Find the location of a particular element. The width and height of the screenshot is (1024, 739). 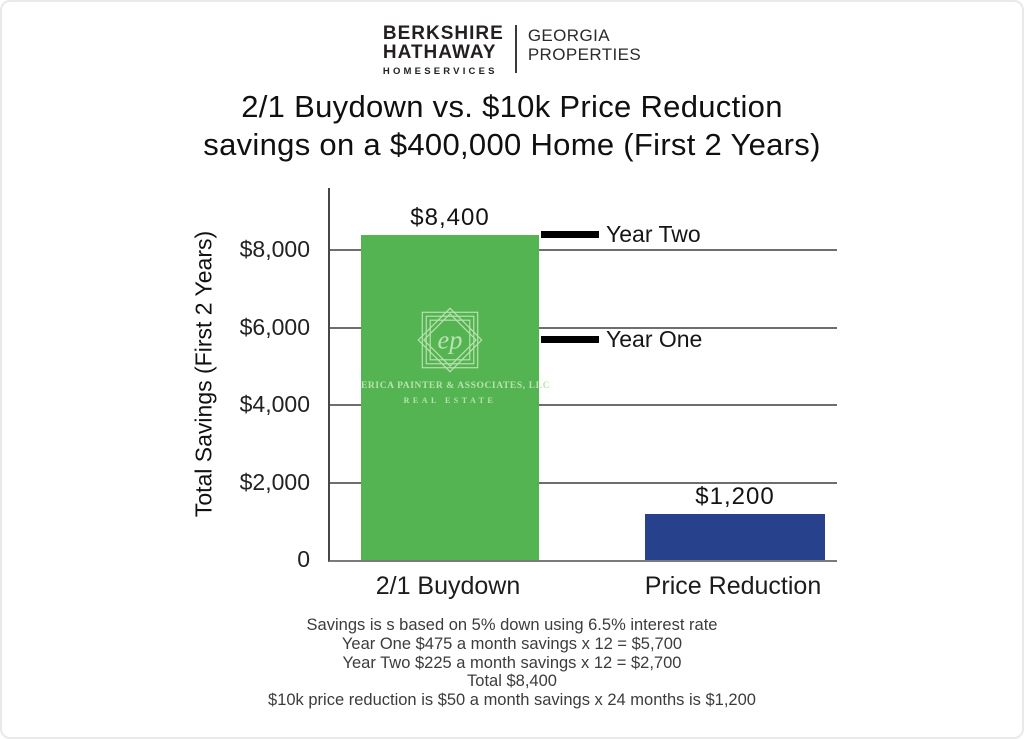

y-tick-label: $4,000 is located at coordinates (274, 404).